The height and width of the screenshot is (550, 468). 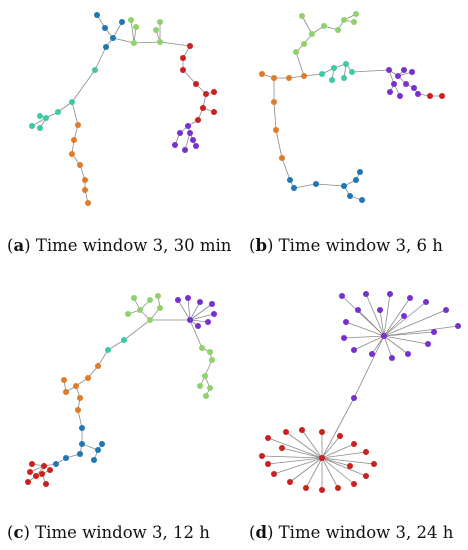 What do you see at coordinates (358, 245) in the screenshot?
I see `caption-b-text: Time window 3, 6 h` at bounding box center [358, 245].